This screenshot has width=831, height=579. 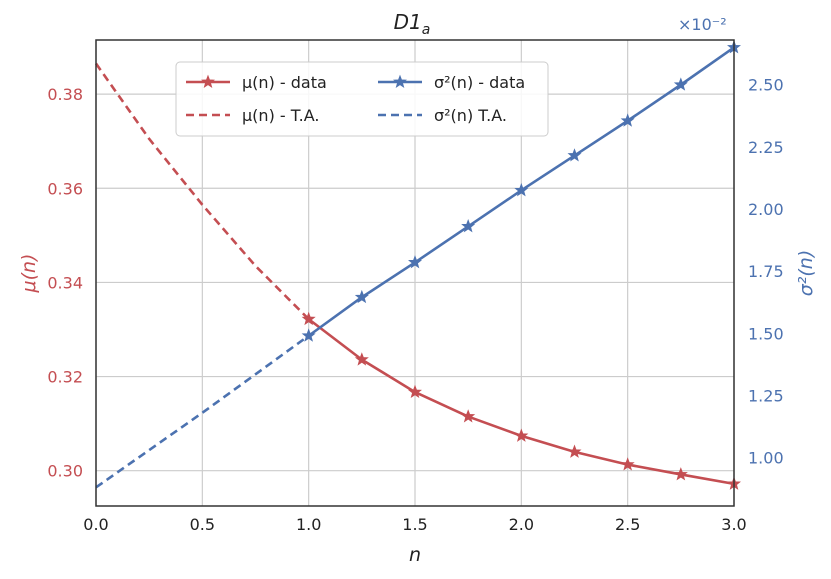 What do you see at coordinates (29, 274) in the screenshot?
I see `left-axis-label: μ(n)` at bounding box center [29, 274].